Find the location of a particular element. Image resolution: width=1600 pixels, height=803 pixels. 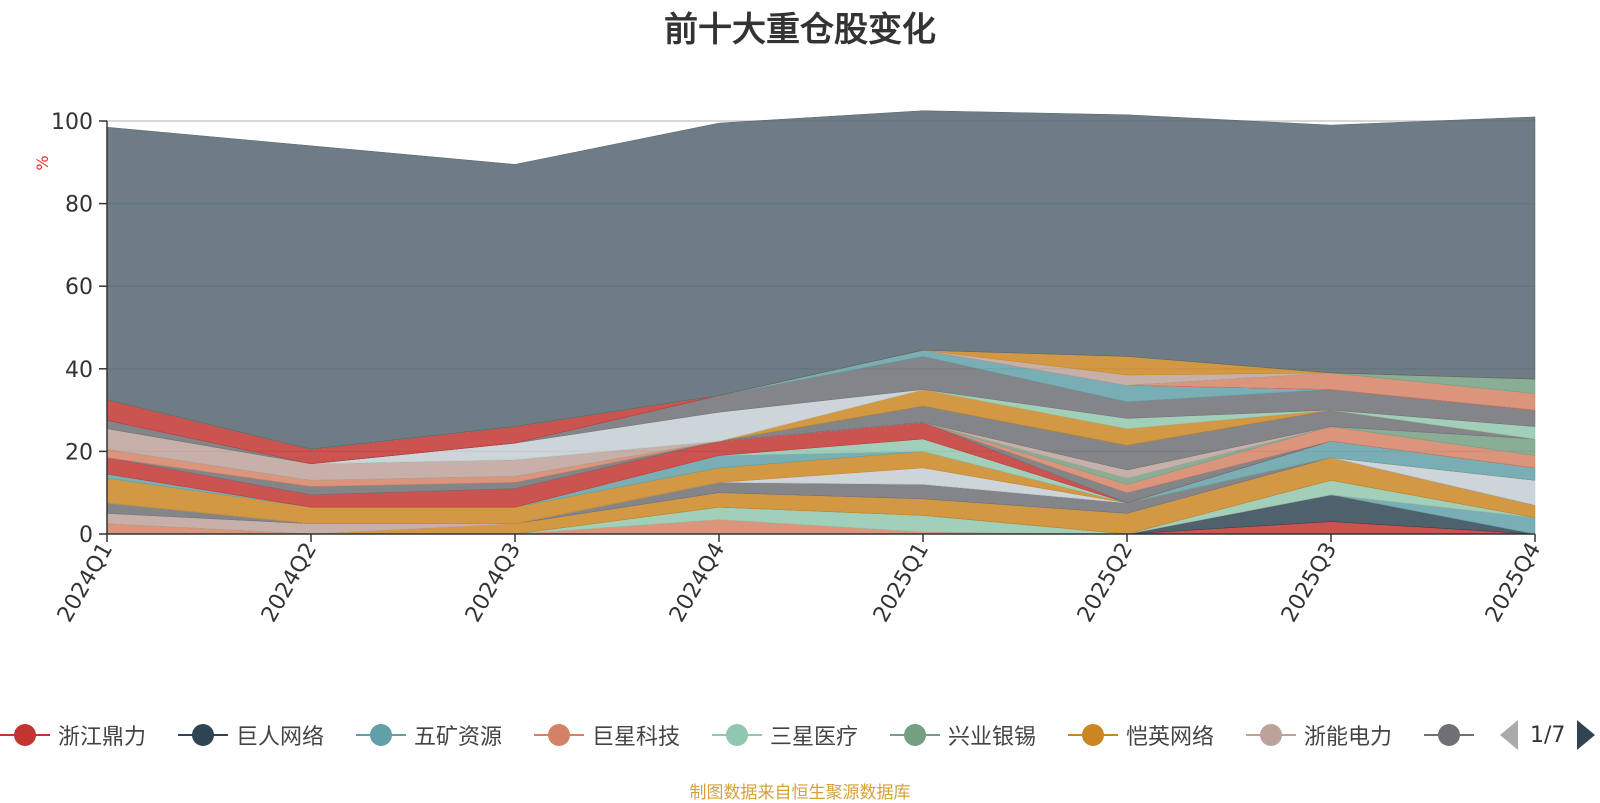

legend-pager: 1/7 is located at coordinates (1548, 735).